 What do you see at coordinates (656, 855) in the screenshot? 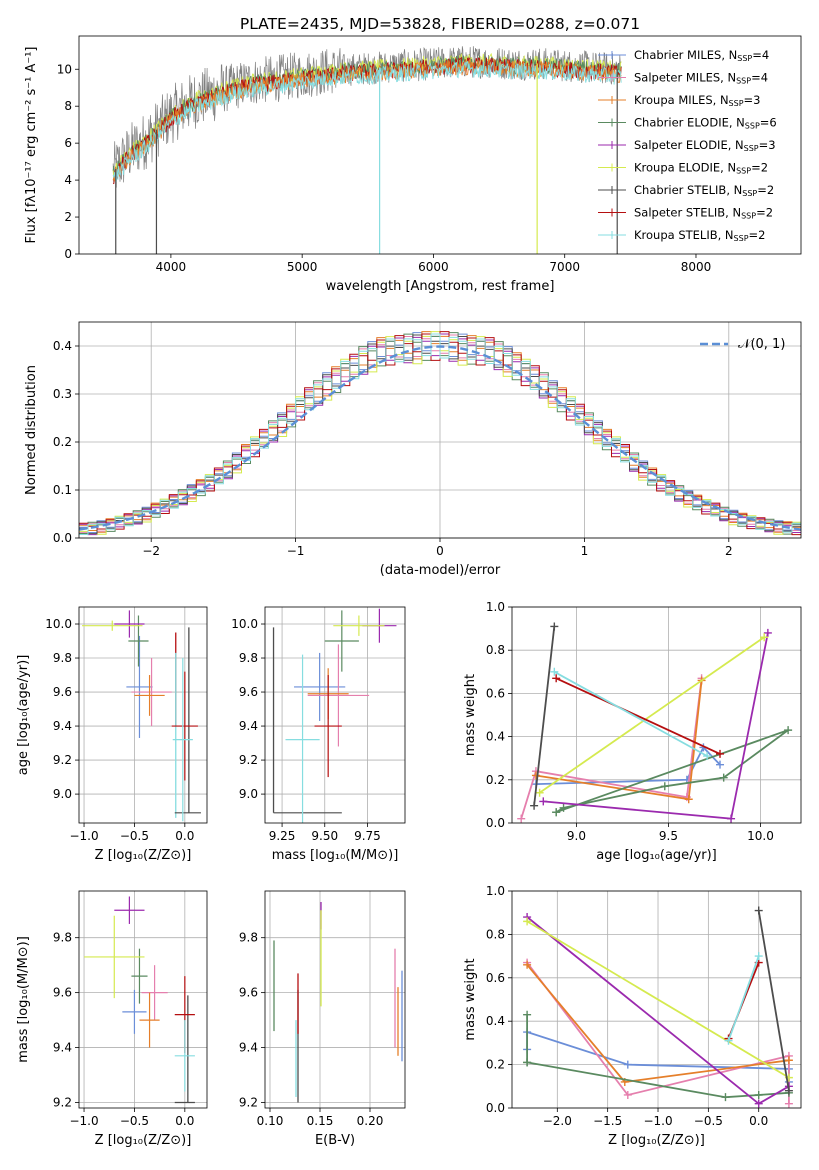
I see `x-axis-label: age [log₁₀(age/yr)]` at bounding box center [656, 855].